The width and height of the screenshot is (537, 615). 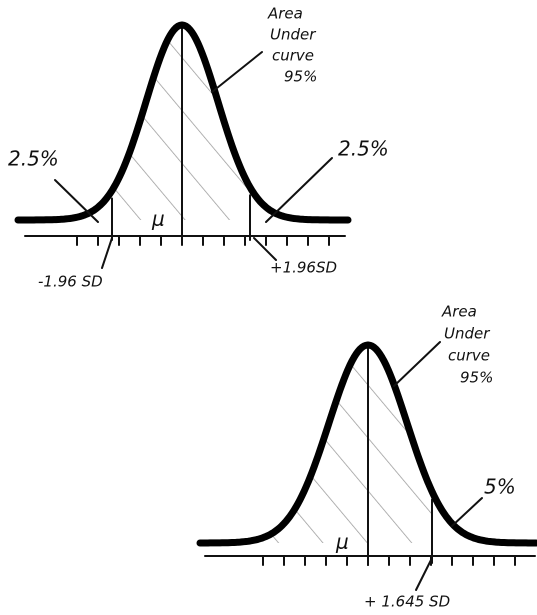 I want to click on right-cutoff-label: +1.96SD, so click(x=303, y=268).